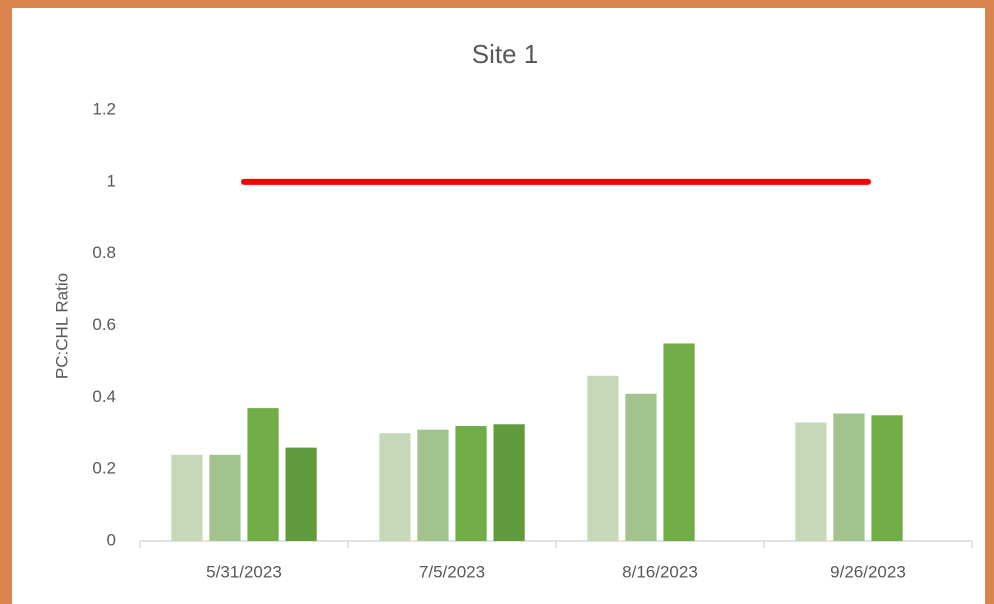 The width and height of the screenshot is (994, 604). What do you see at coordinates (244, 571) in the screenshot?
I see `x-tick-label: 5/31/2023` at bounding box center [244, 571].